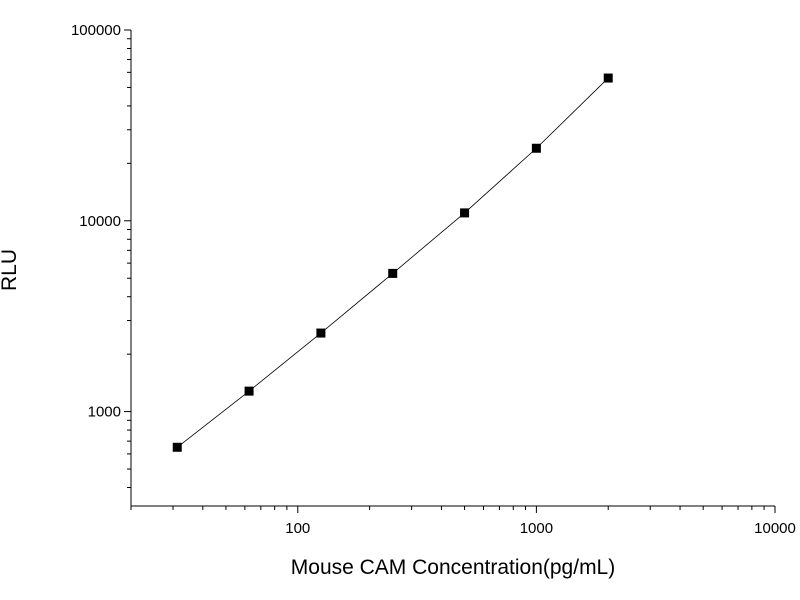 The image size is (800, 600). What do you see at coordinates (297, 528) in the screenshot?
I see `x-tick-label: 100` at bounding box center [297, 528].